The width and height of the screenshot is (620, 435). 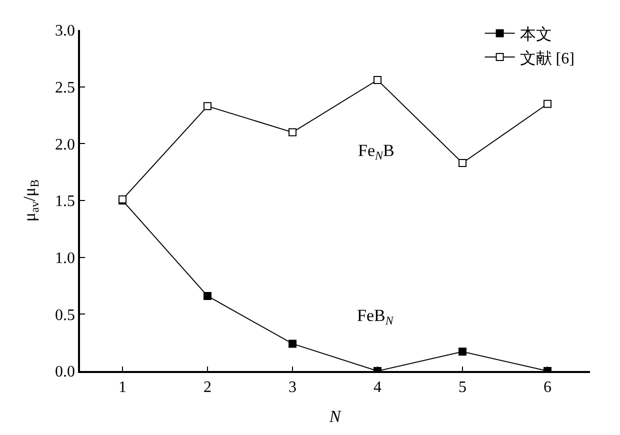 What do you see at coordinates (536, 35) in the screenshot?
I see `legend-label: 本文` at bounding box center [536, 35].